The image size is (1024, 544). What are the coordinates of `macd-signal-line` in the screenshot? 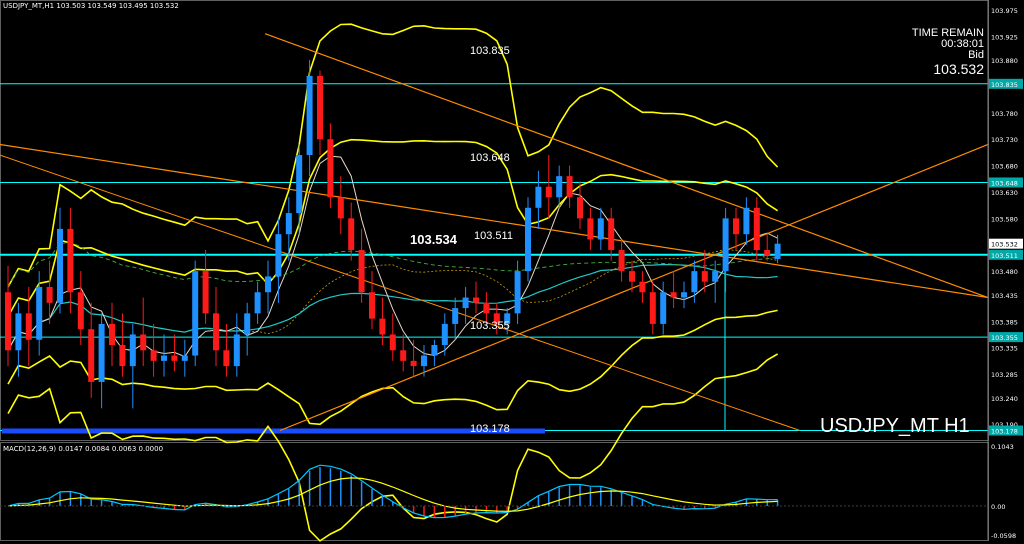 It's located at (392, 494).